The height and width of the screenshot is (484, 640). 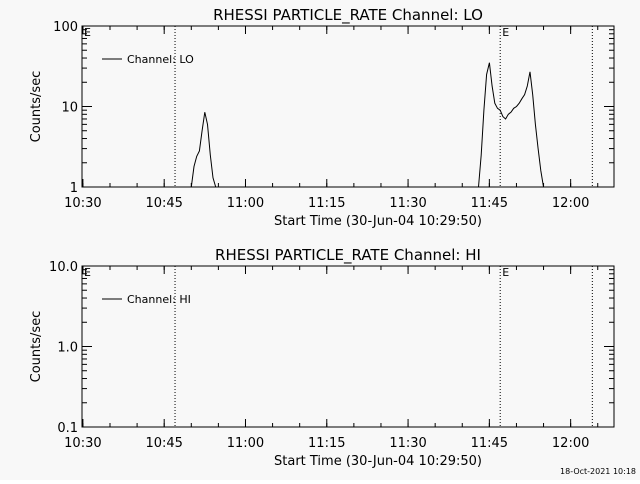 I want to click on y-tick-label: 100, so click(x=65, y=27).